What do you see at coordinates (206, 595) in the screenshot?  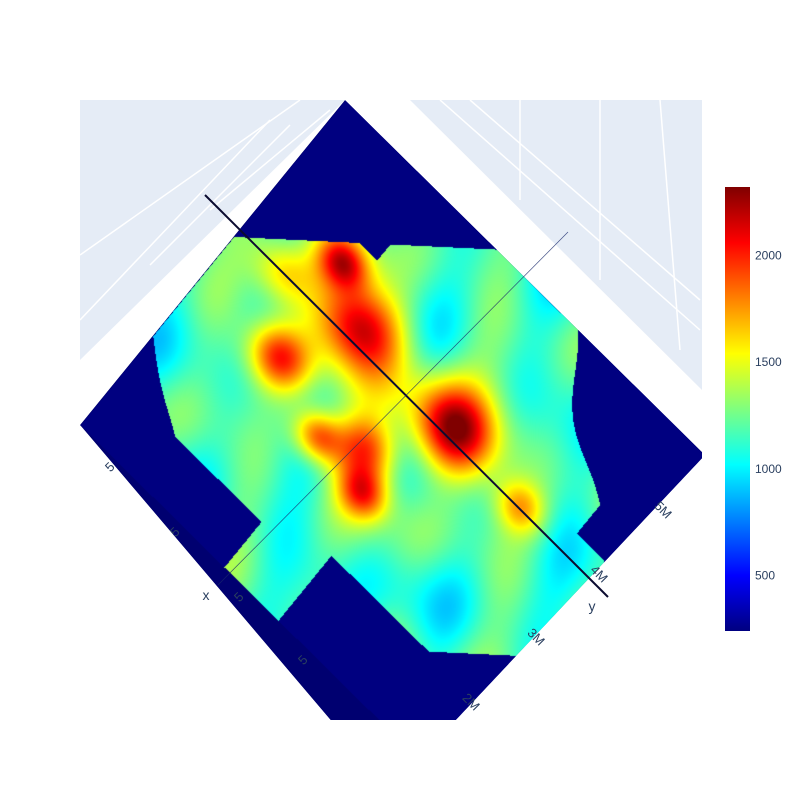 I see `x-axis-title: x` at bounding box center [206, 595].